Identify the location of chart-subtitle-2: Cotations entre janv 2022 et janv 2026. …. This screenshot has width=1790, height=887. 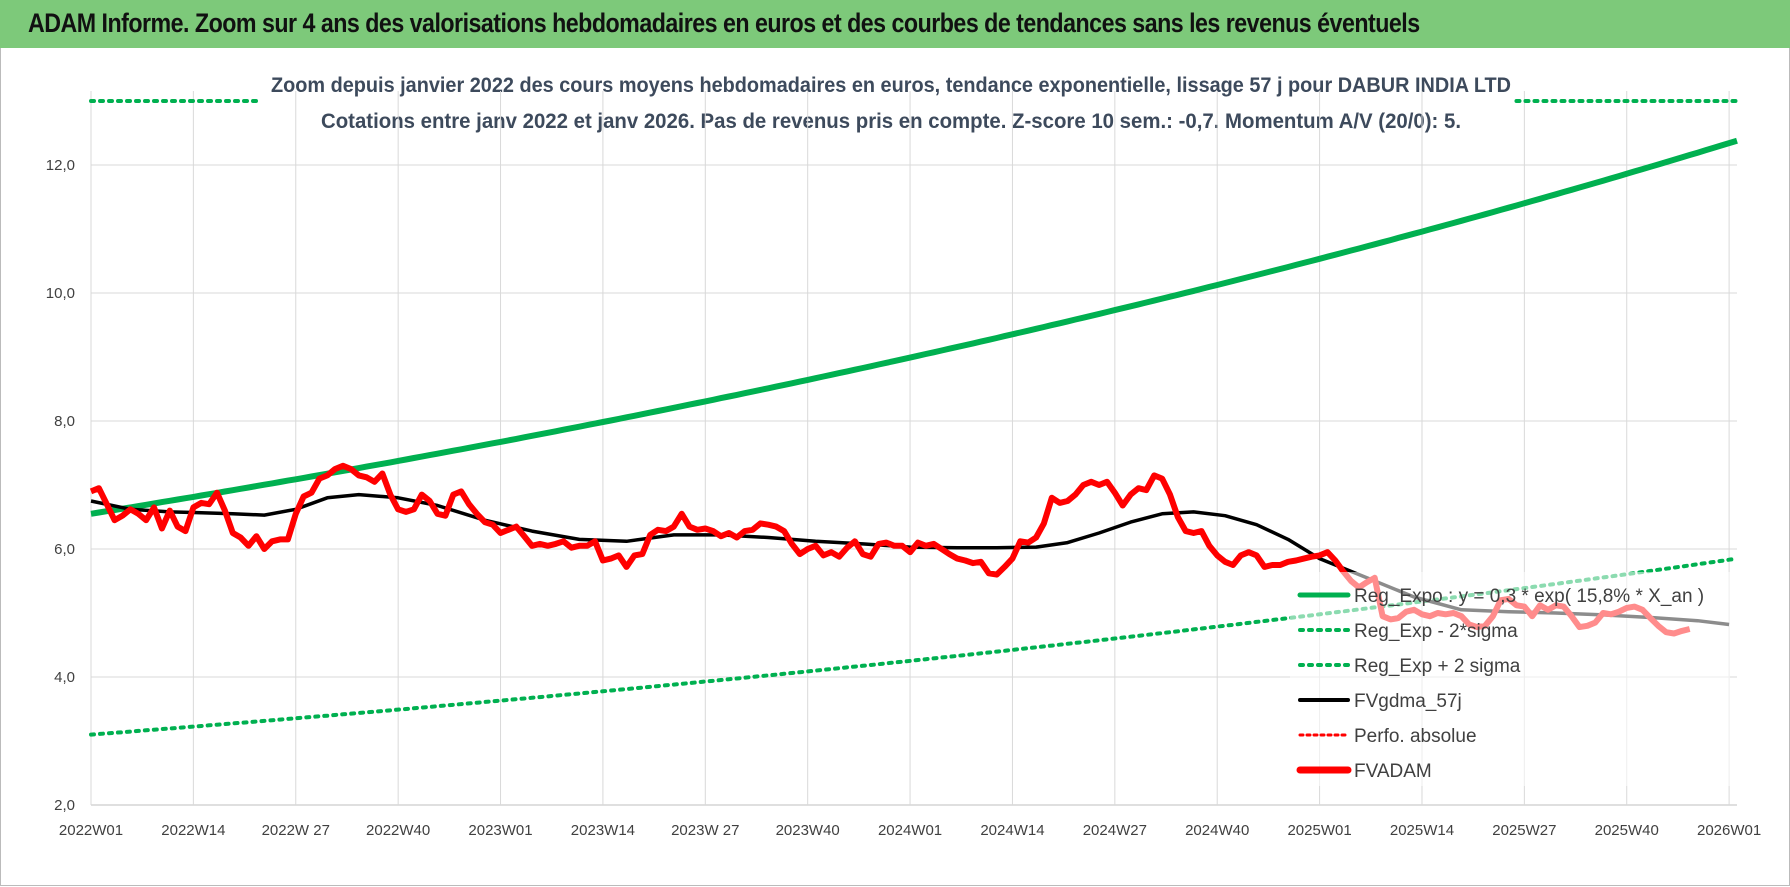
(891, 121).